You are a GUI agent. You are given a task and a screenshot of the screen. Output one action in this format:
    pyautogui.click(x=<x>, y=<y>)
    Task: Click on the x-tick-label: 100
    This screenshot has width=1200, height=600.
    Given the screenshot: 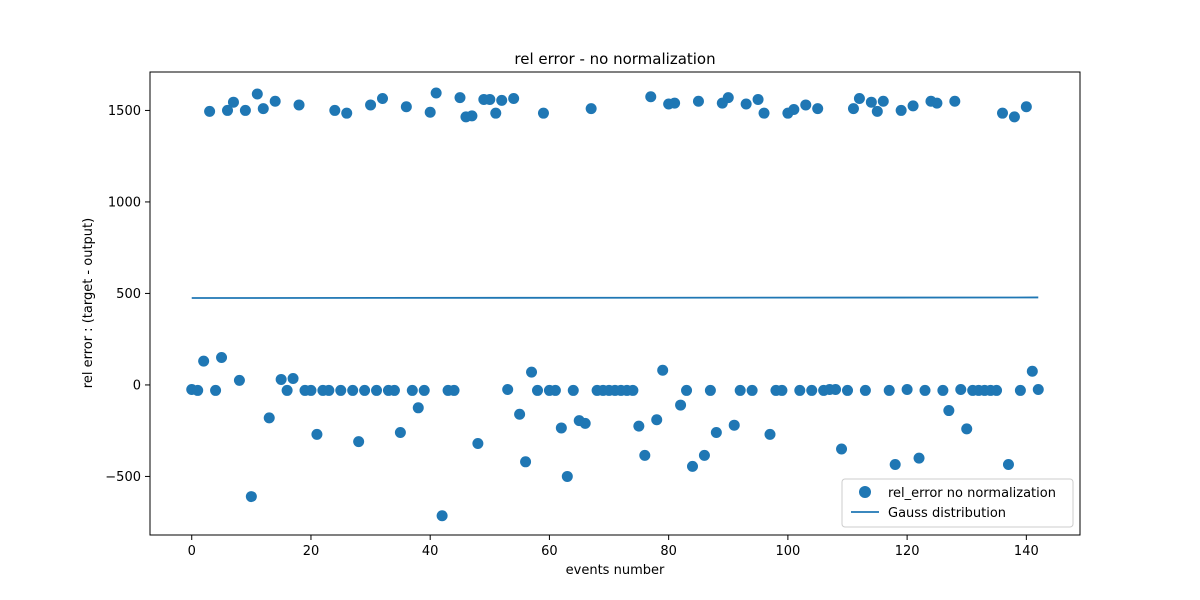 What is the action you would take?
    pyautogui.click(x=787, y=551)
    